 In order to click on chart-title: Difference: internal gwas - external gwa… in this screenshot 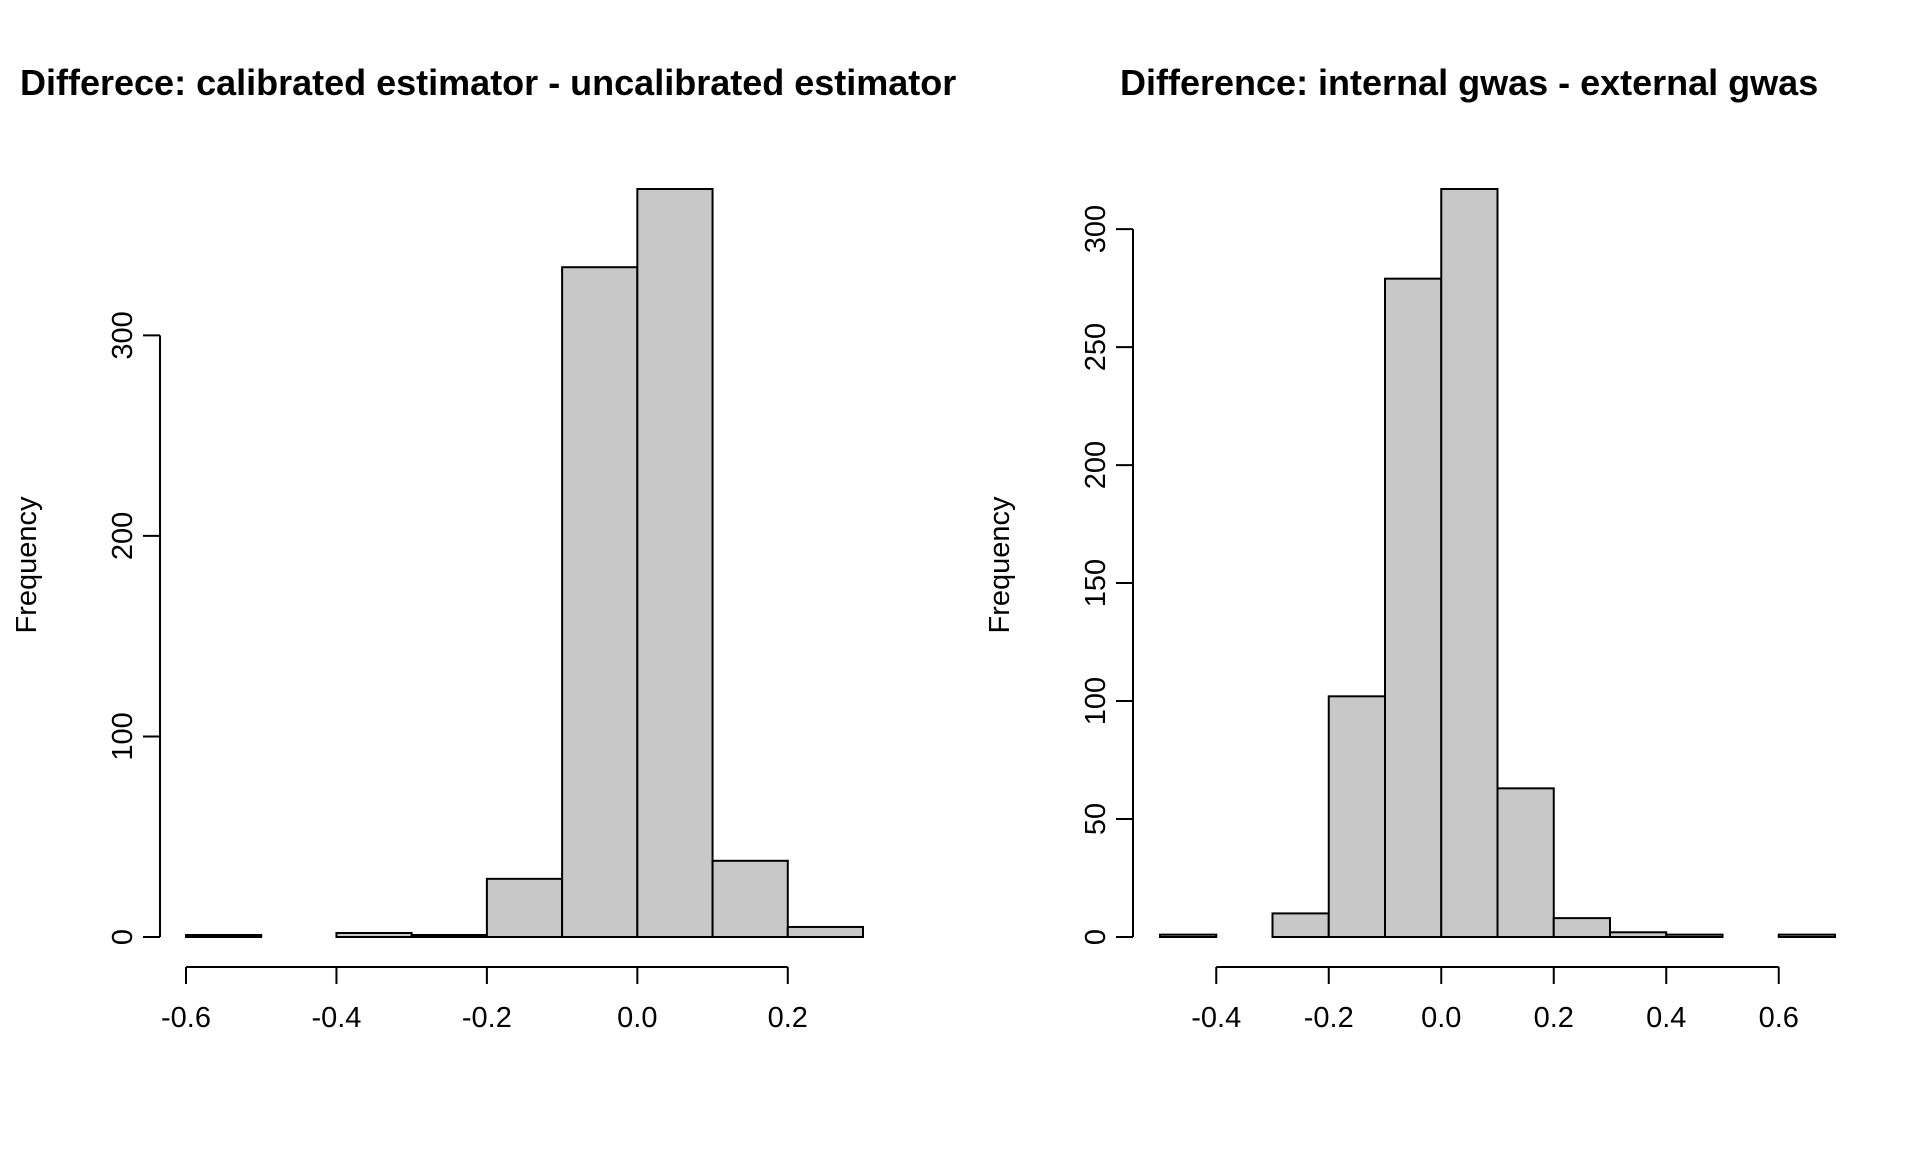, I will do `click(1469, 82)`.